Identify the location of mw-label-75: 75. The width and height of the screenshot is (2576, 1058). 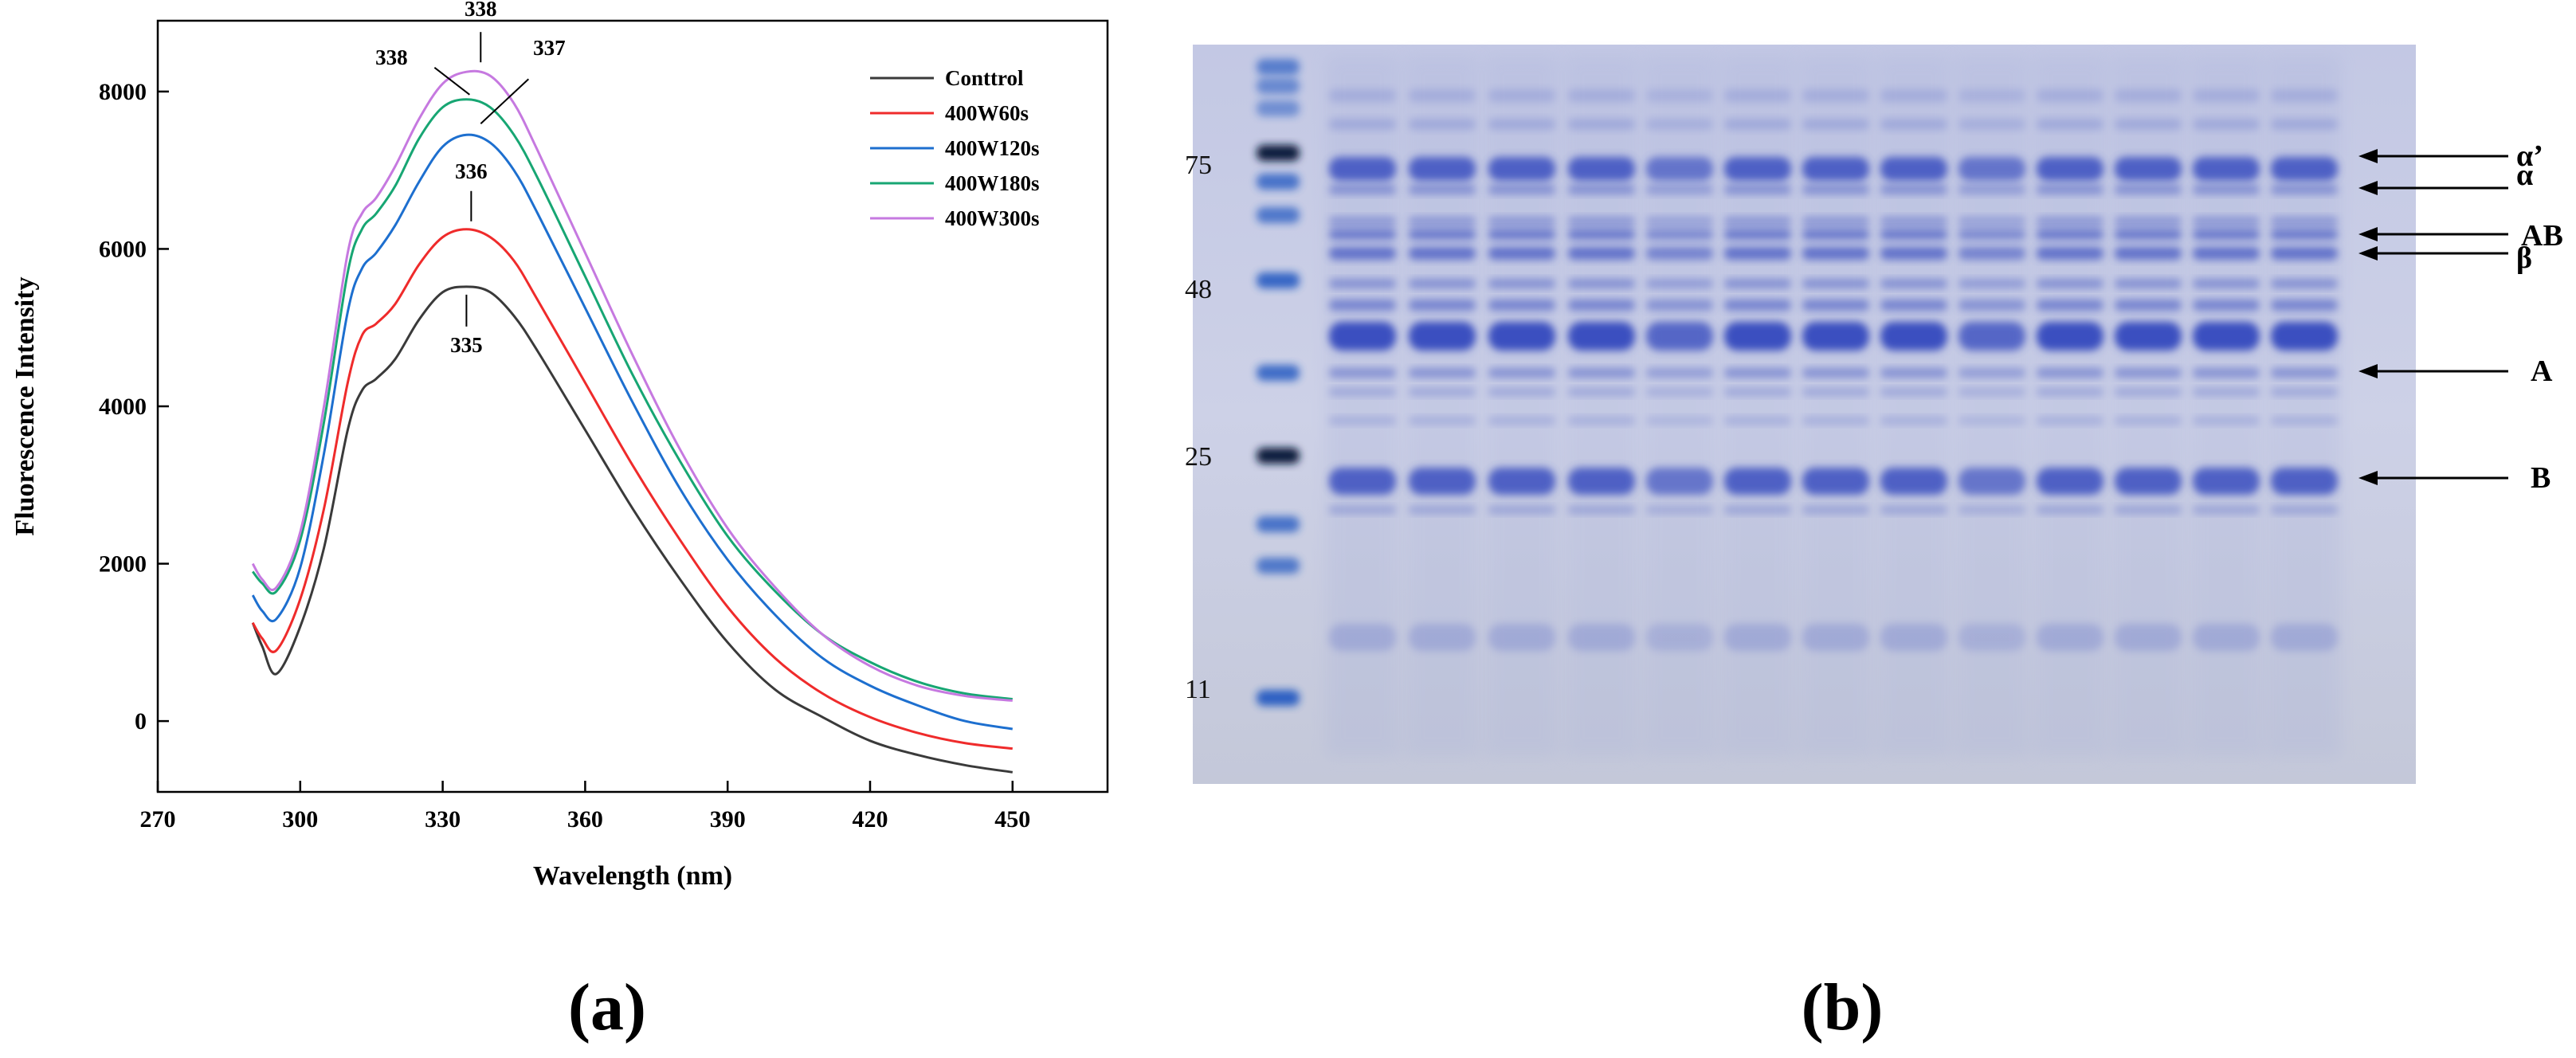
(1198, 166).